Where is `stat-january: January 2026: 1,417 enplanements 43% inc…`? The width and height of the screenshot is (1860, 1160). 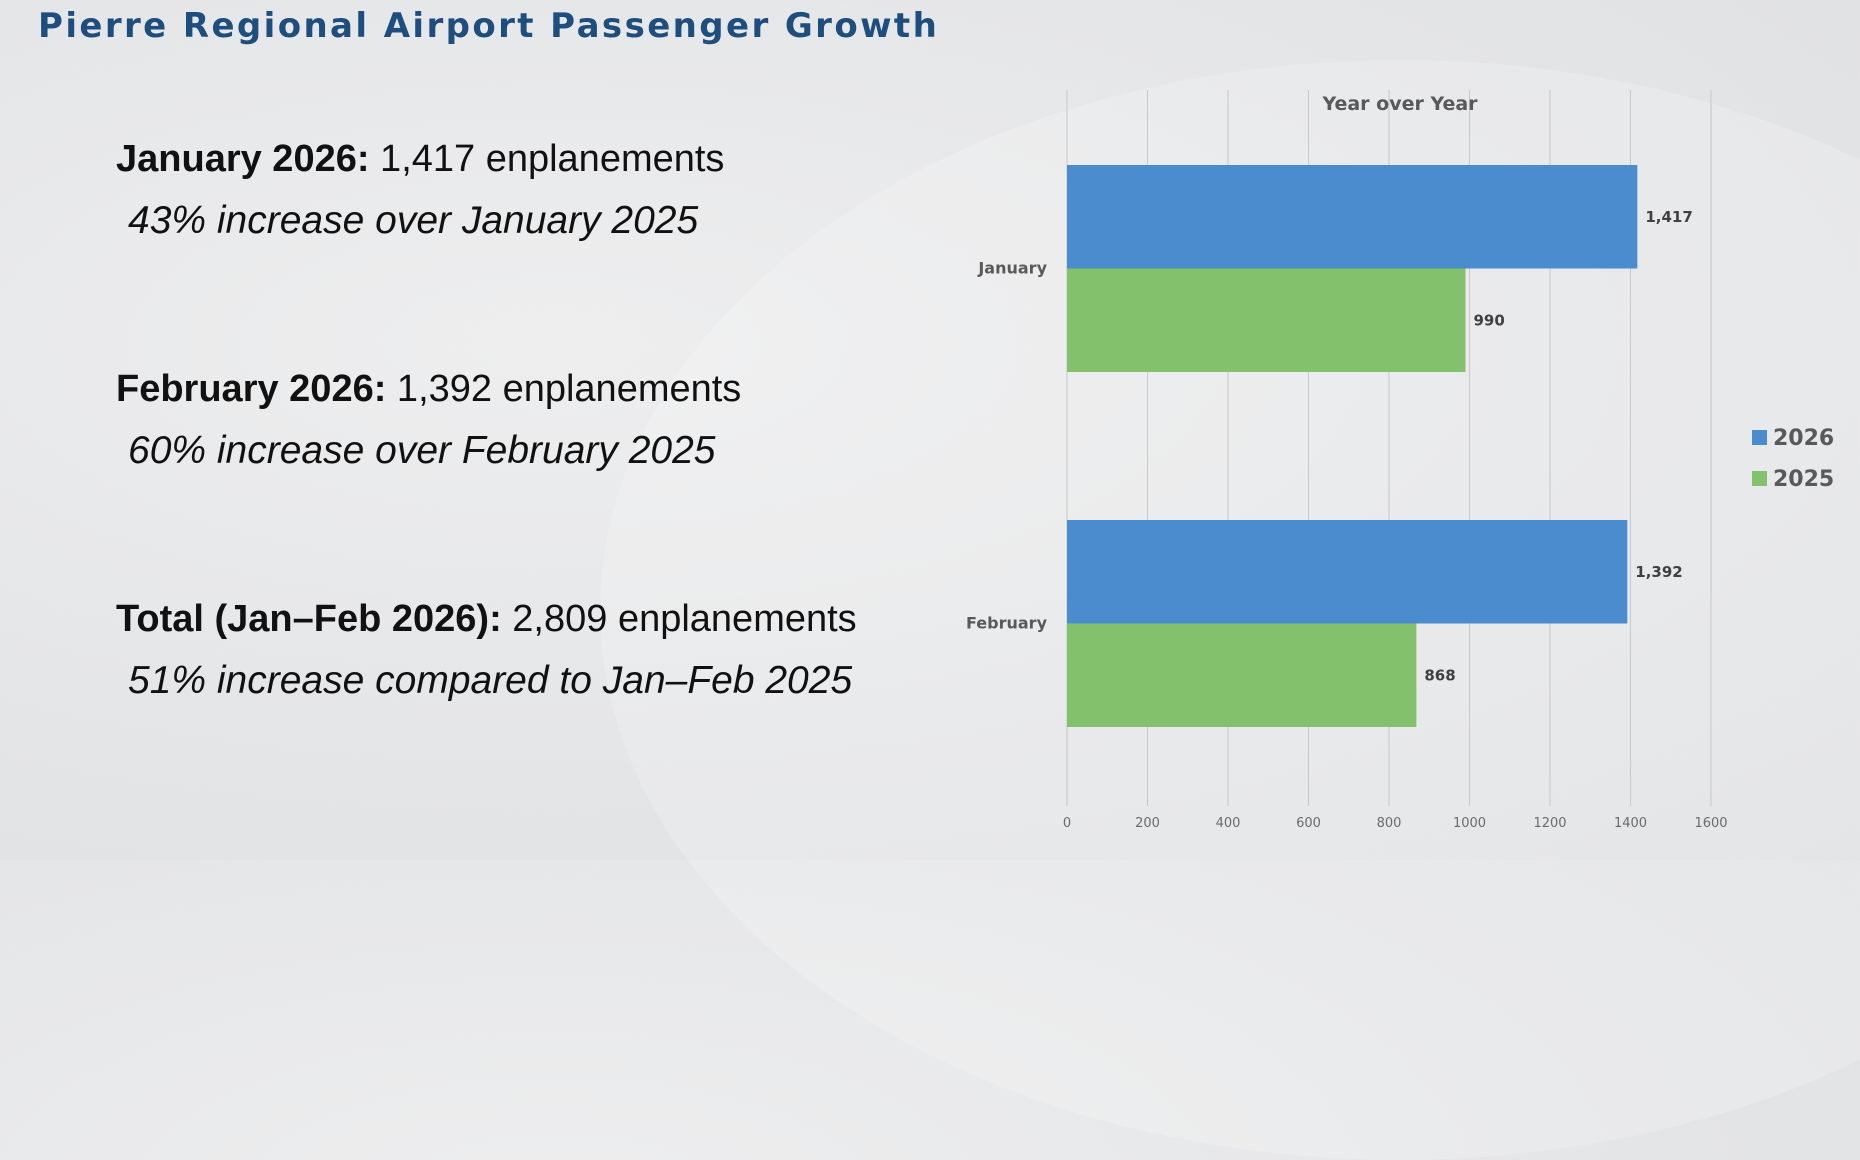
stat-january: January 2026: 1,417 enplanements 43% inc… is located at coordinates (420, 190).